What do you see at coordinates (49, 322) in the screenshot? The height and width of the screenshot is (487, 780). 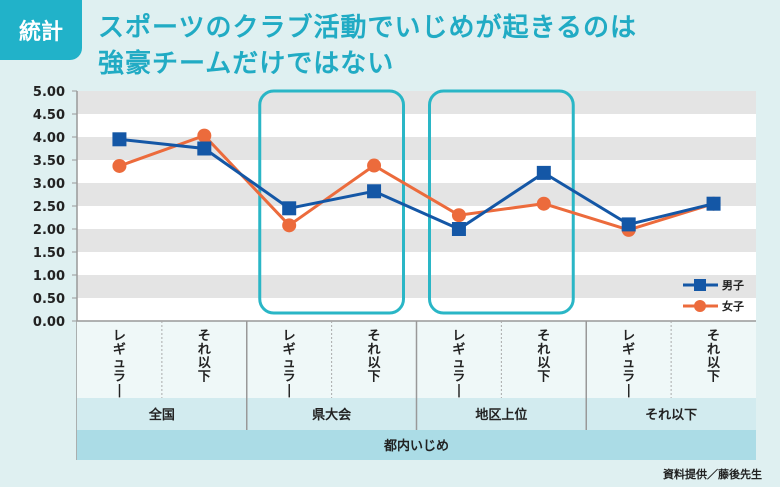 I see `y-tick-label: 0.00` at bounding box center [49, 322].